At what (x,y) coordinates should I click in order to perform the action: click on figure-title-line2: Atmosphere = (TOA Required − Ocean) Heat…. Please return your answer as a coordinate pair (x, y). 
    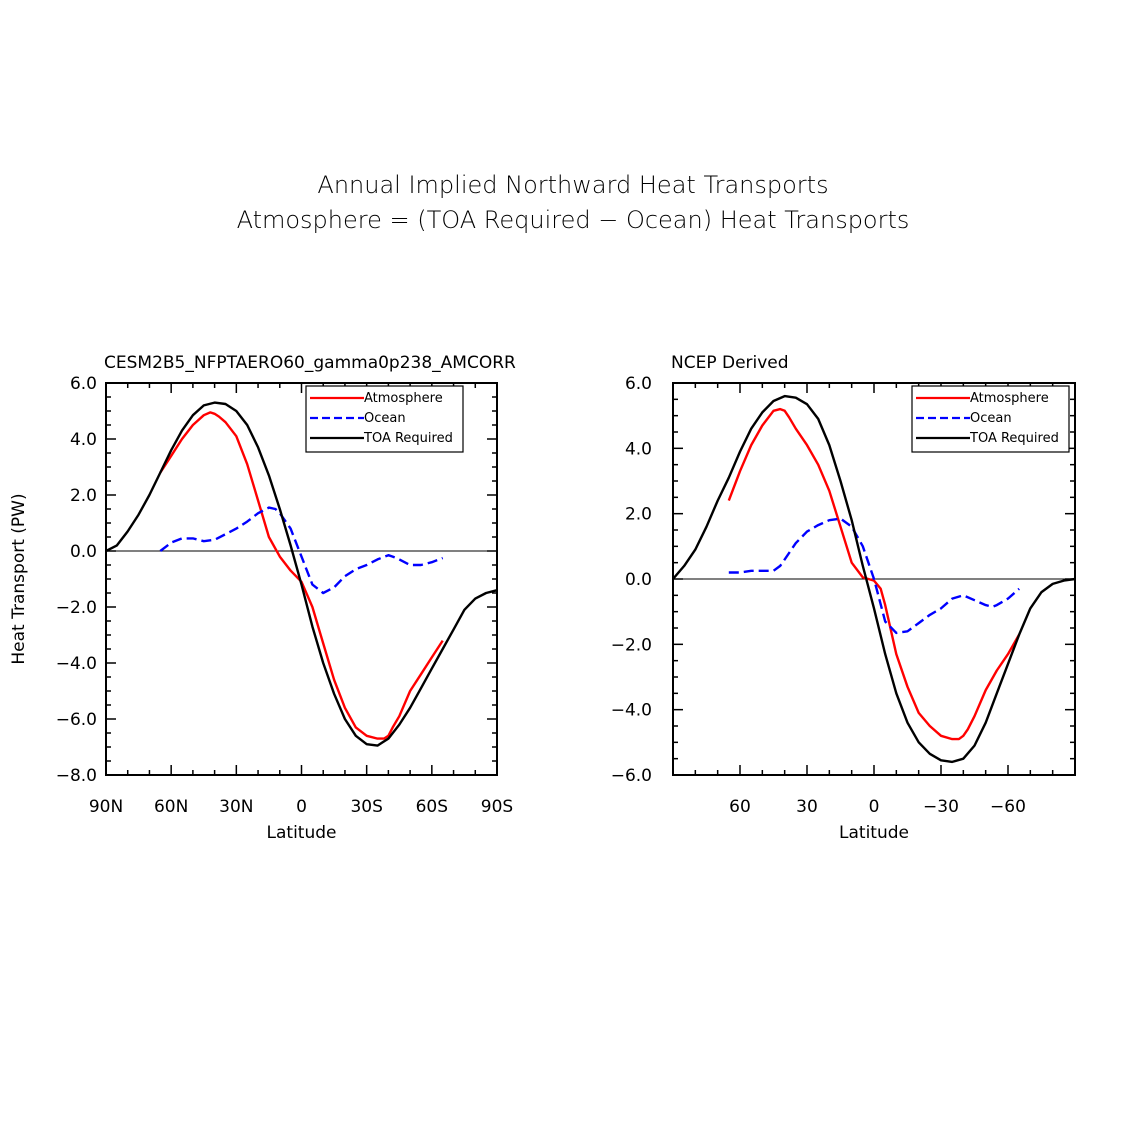
    Looking at the image, I should click on (573, 220).